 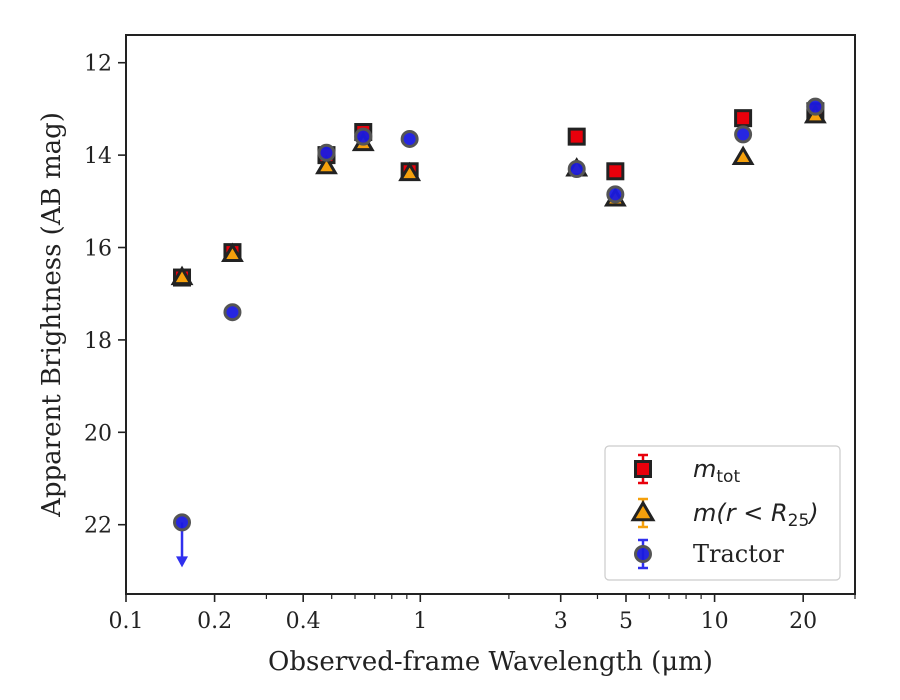 I want to click on y-tick-label: 16, so click(x=98, y=249).